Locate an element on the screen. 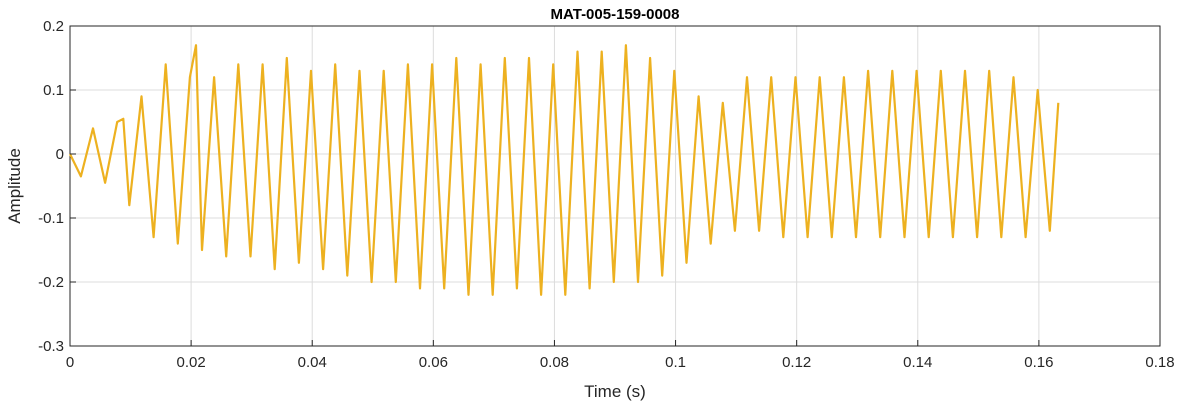 Image resolution: width=1182 pixels, height=409 pixels. x-tick-label: 0 is located at coordinates (70, 362).